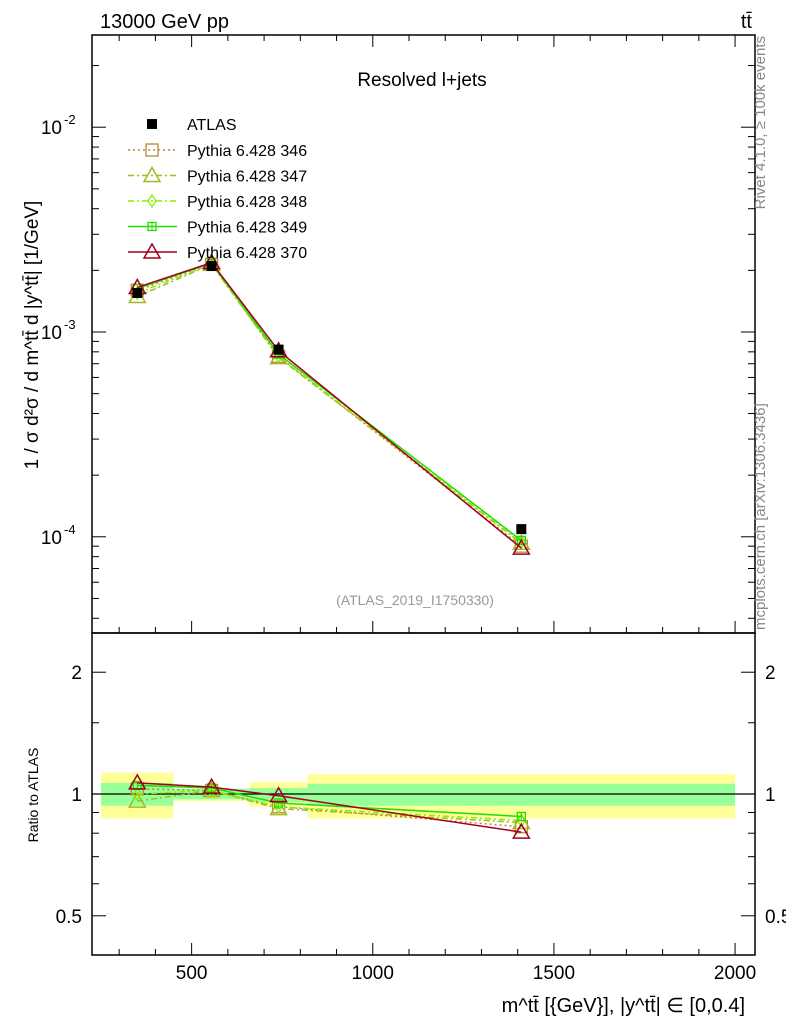 Image resolution: width=786 pixels, height=1024 pixels. What do you see at coordinates (247, 228) in the screenshot?
I see `legend-label: Pythia 6.428 349` at bounding box center [247, 228].